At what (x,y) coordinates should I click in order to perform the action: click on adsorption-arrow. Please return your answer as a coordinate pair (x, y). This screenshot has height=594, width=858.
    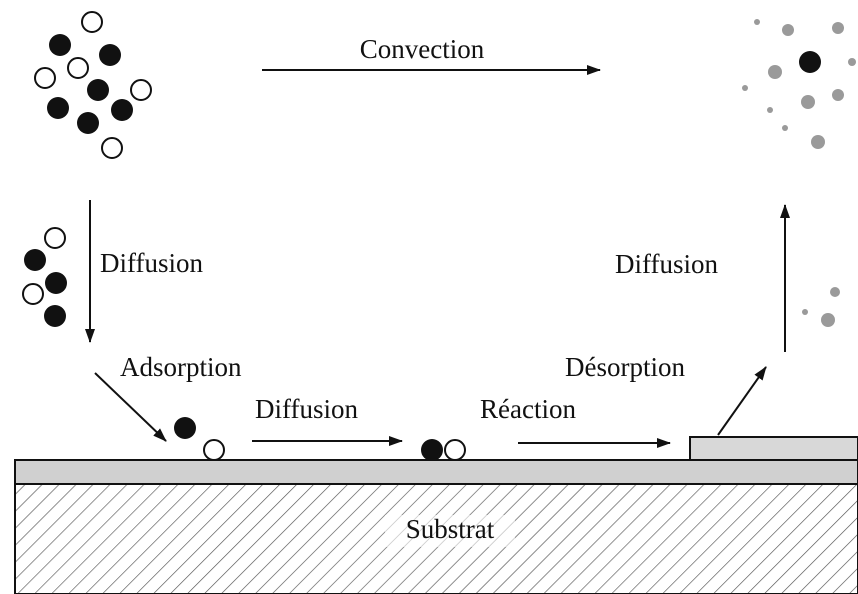
    Looking at the image, I should click on (130, 407).